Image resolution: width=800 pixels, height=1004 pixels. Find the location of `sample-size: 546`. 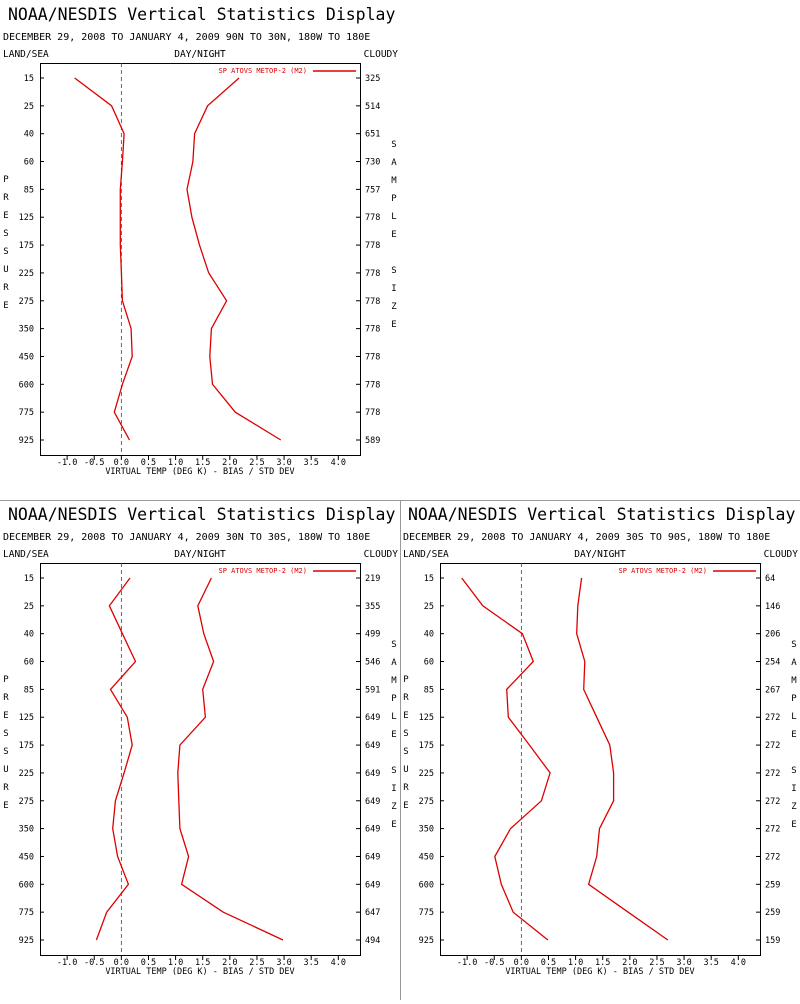

sample-size: 546 is located at coordinates (372, 663).